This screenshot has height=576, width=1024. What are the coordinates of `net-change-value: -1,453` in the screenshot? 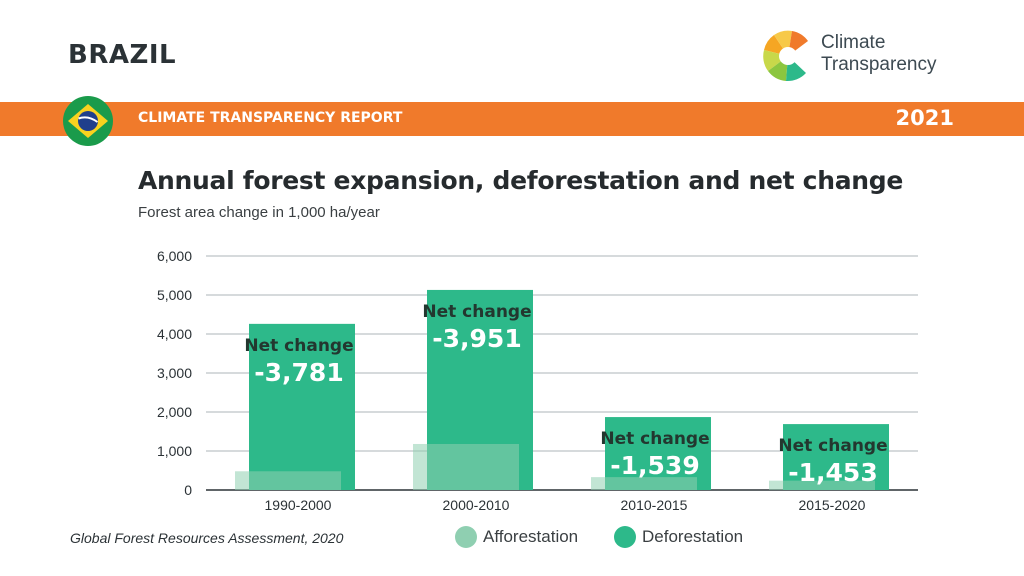 It's located at (832, 472).